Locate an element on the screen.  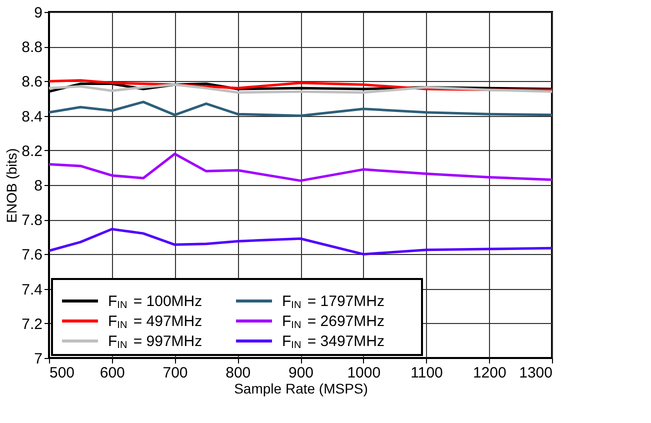
y-tick-label: 7 is located at coordinates (38, 359).